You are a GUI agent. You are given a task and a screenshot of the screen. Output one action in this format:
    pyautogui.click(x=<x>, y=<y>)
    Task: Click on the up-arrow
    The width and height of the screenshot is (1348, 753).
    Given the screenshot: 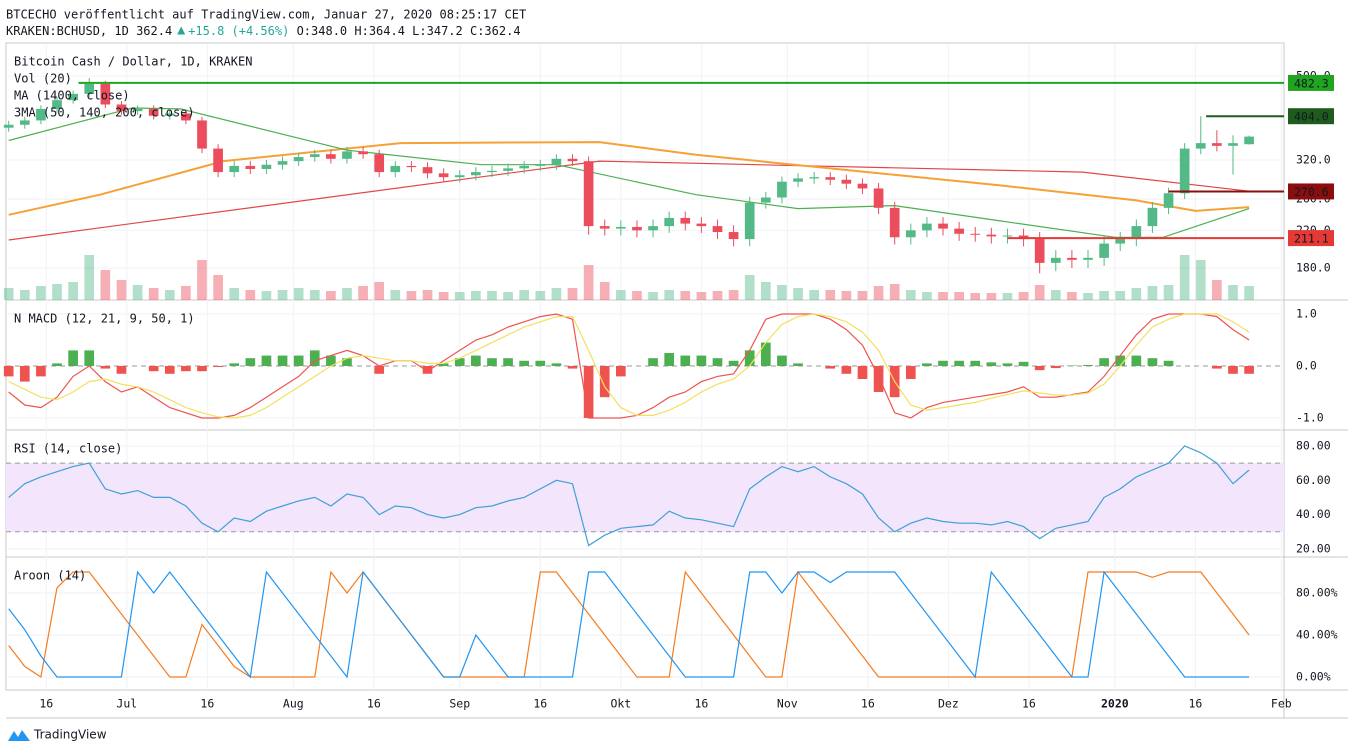 What is the action you would take?
    pyautogui.click(x=181, y=30)
    